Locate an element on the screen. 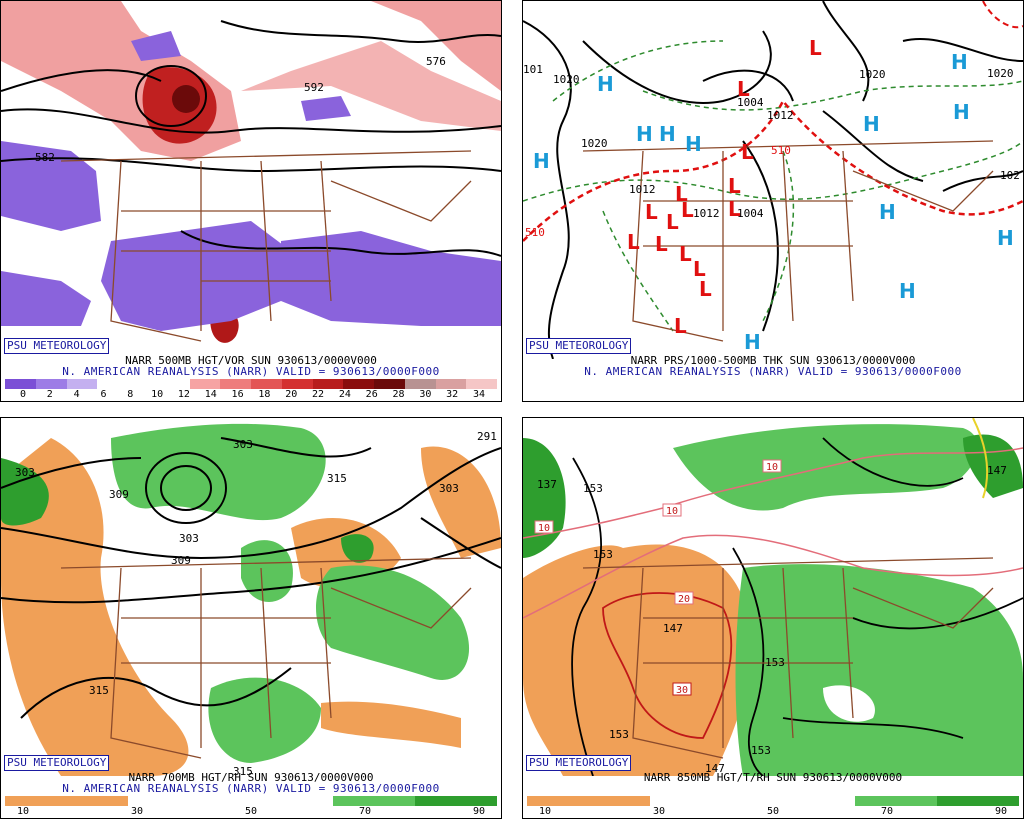  colorbar-tick-label: 6 is located at coordinates (103, 394).